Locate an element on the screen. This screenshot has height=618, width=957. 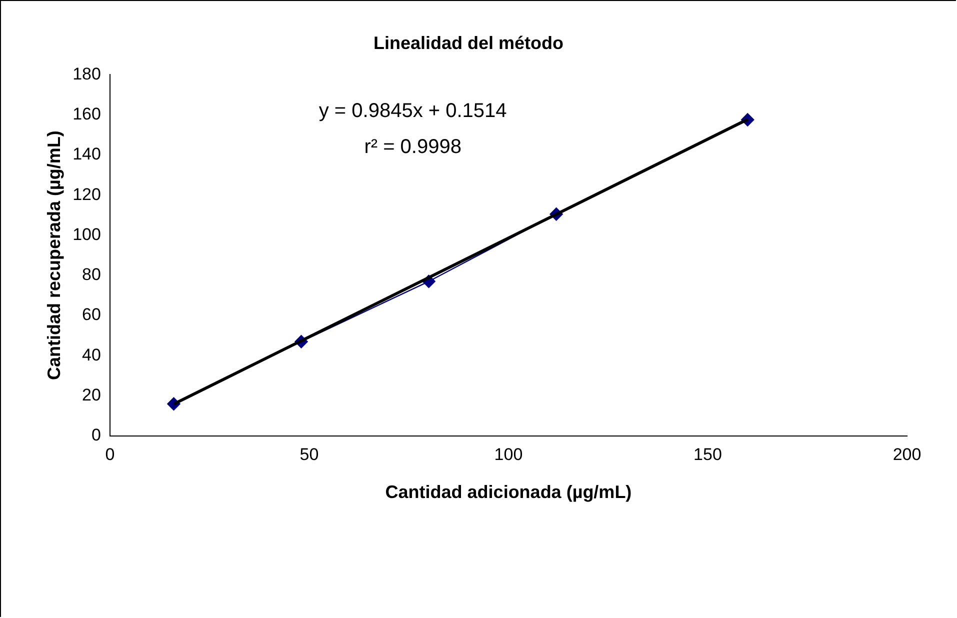
y-tick-label: 120 is located at coordinates (86, 194).